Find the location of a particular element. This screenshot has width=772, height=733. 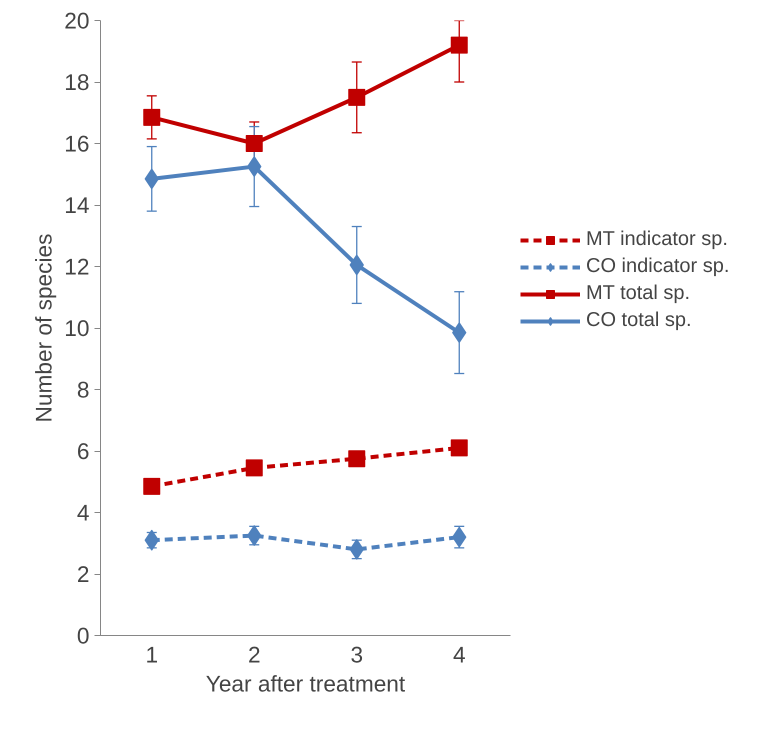

y-tick-label: 12 is located at coordinates (77, 267).